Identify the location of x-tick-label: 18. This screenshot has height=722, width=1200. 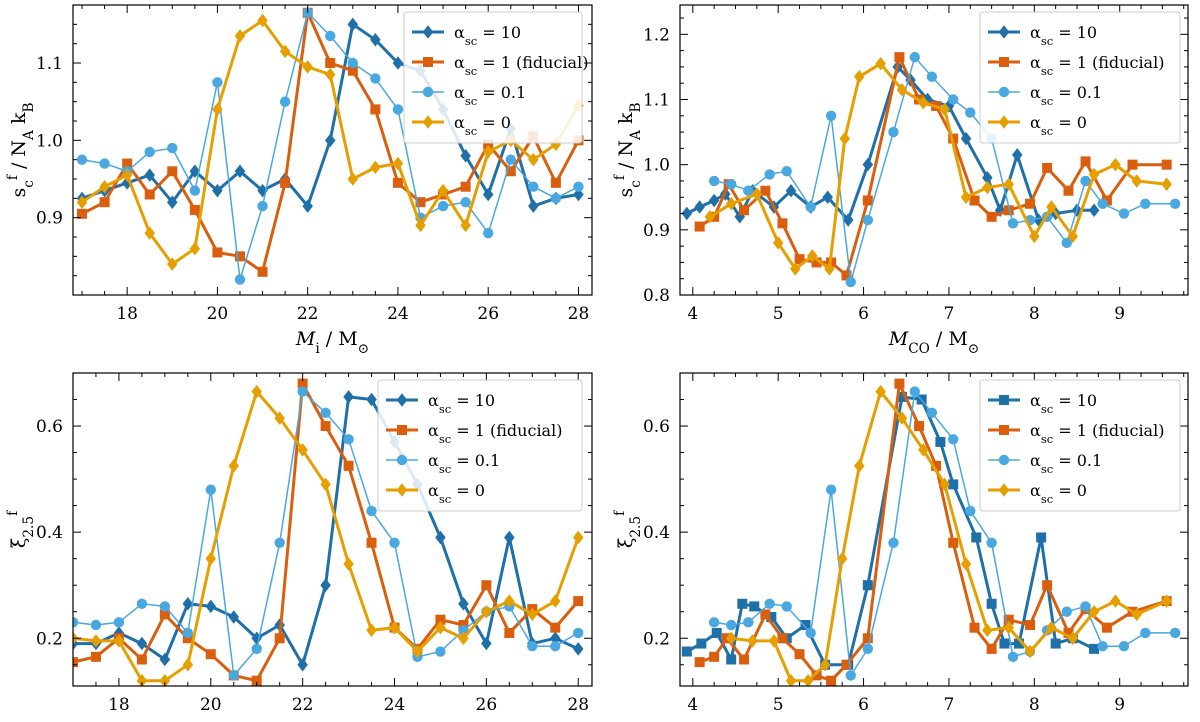
(127, 314).